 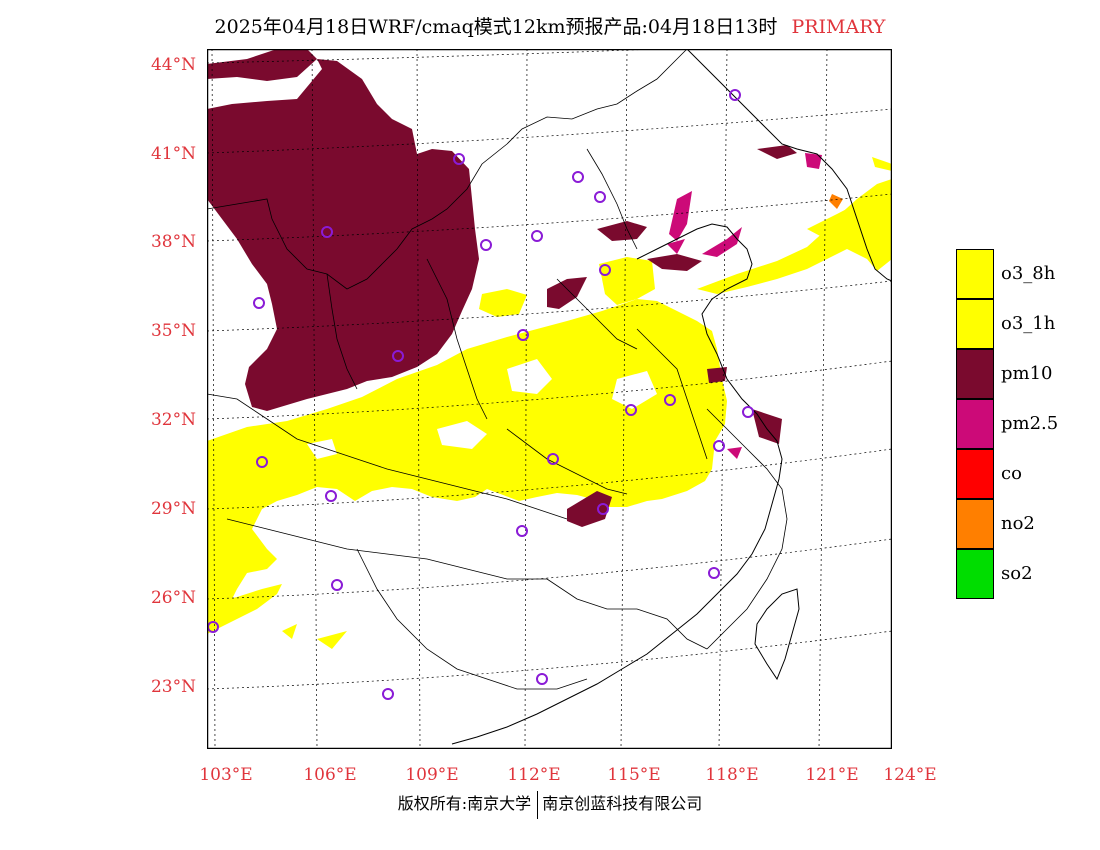 What do you see at coordinates (1018, 523) in the screenshot?
I see `legend-label: no2` at bounding box center [1018, 523].